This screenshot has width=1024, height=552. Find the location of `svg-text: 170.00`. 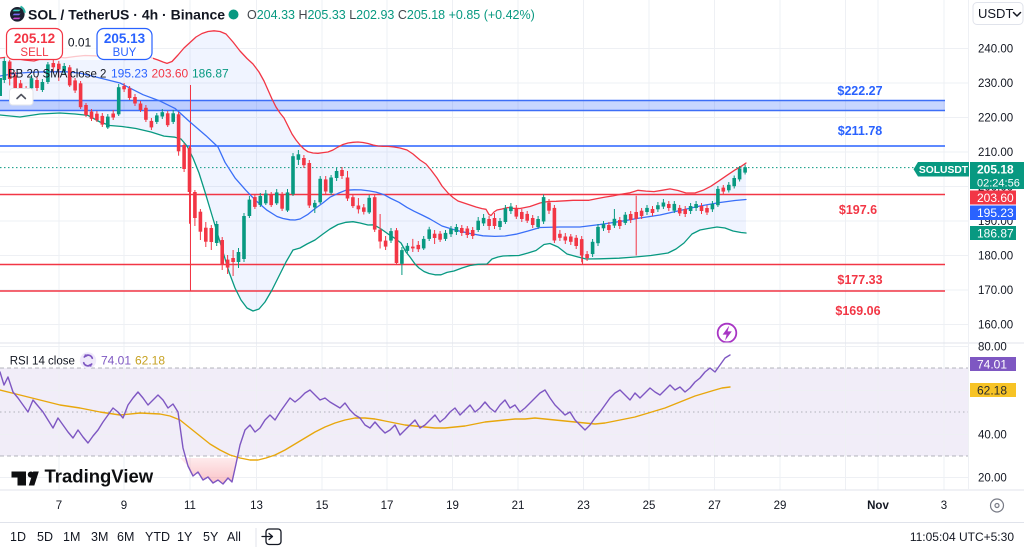

svg-text: 170.00 is located at coordinates (995, 291).